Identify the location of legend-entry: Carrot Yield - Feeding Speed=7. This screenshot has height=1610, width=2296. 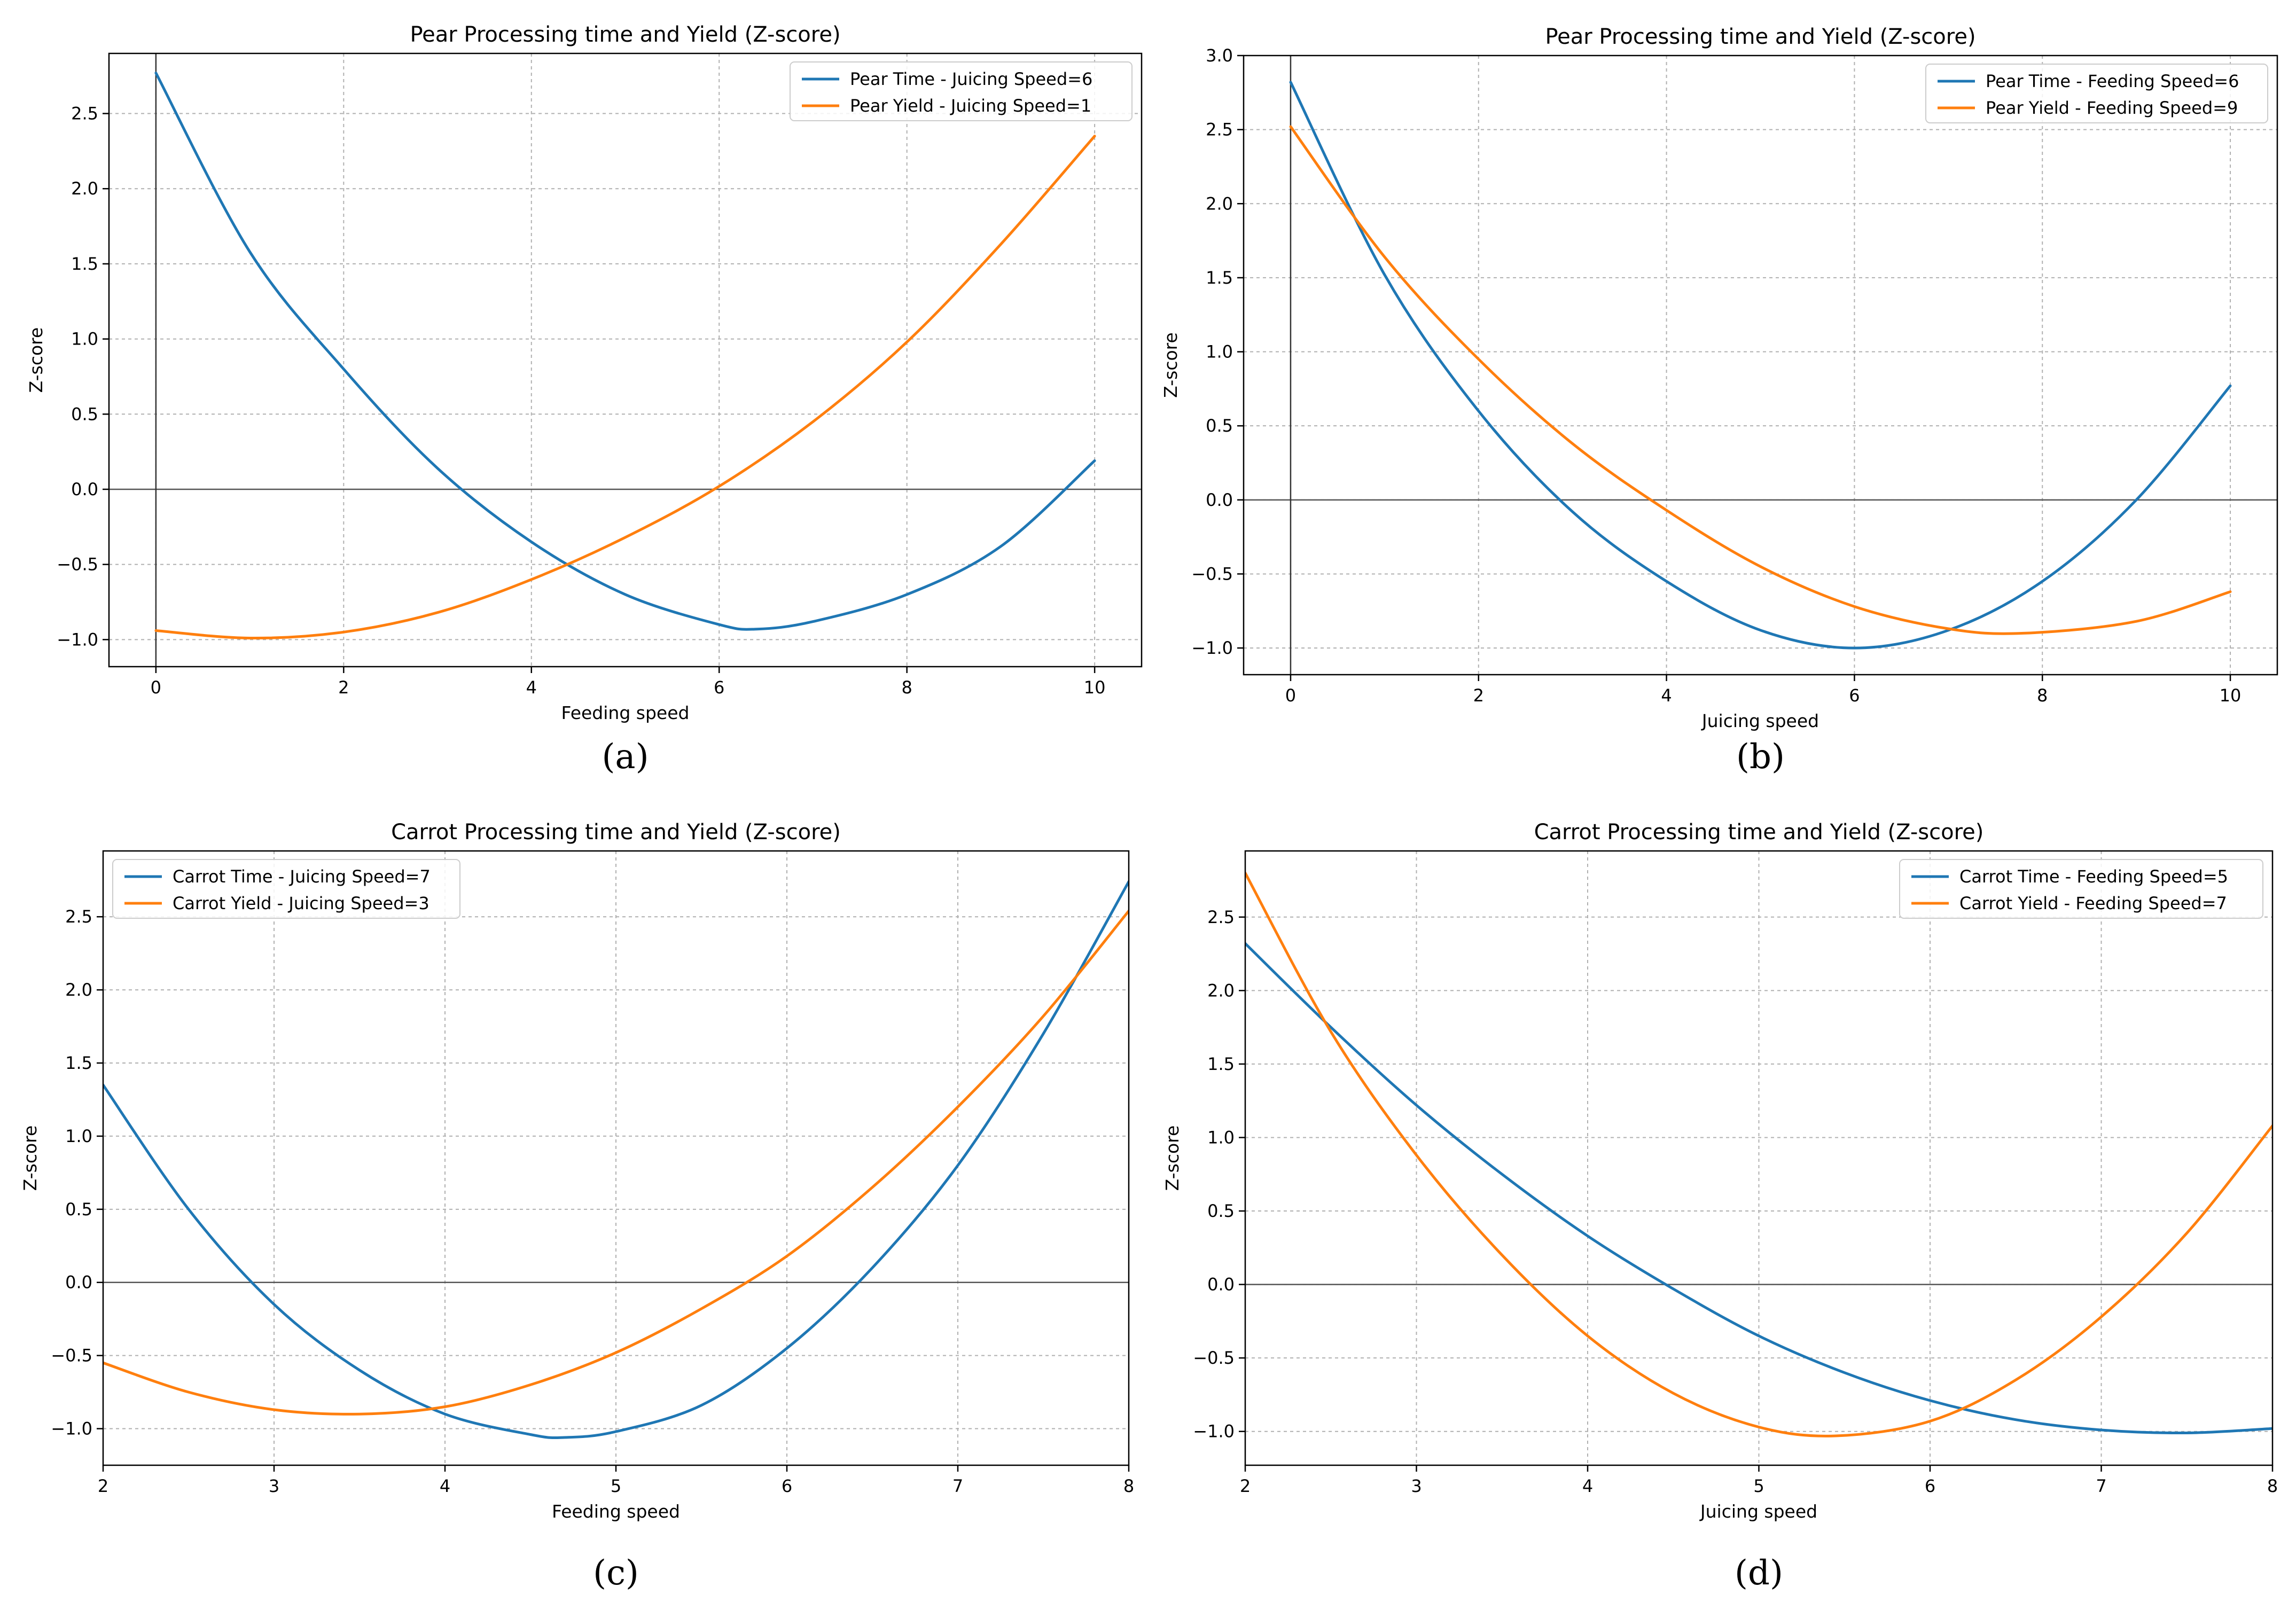
(2093, 903).